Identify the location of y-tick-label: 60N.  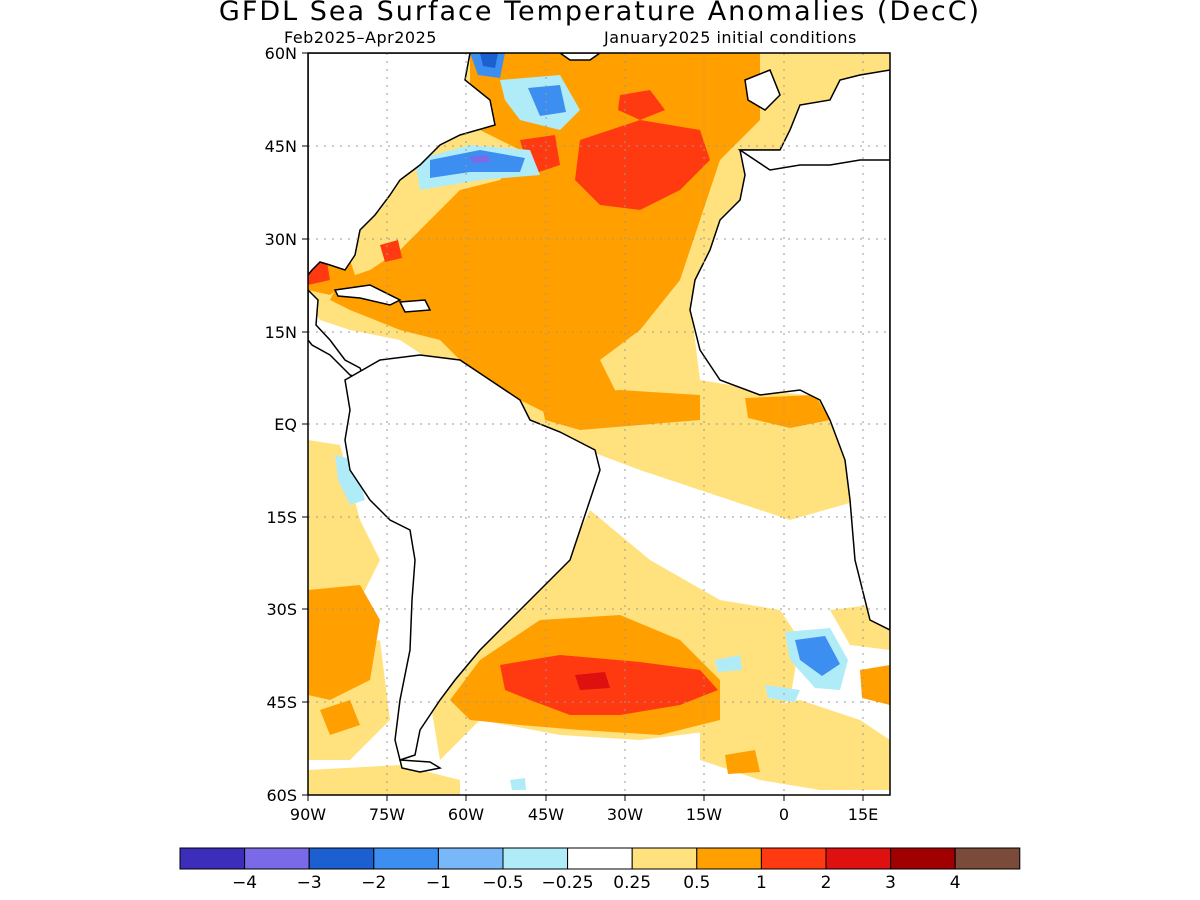
(281, 53).